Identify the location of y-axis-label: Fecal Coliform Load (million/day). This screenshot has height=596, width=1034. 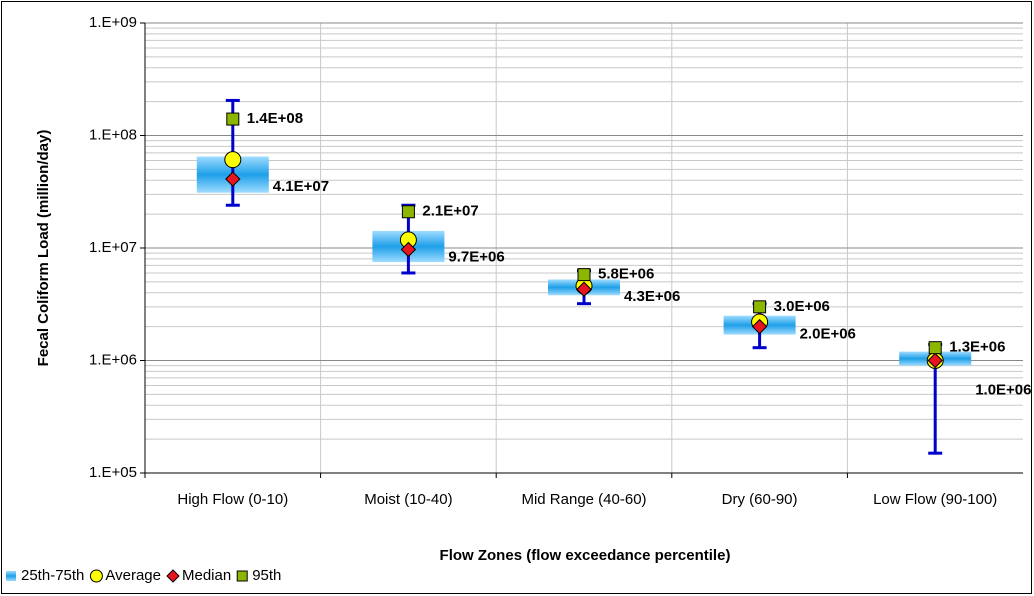
(43, 248).